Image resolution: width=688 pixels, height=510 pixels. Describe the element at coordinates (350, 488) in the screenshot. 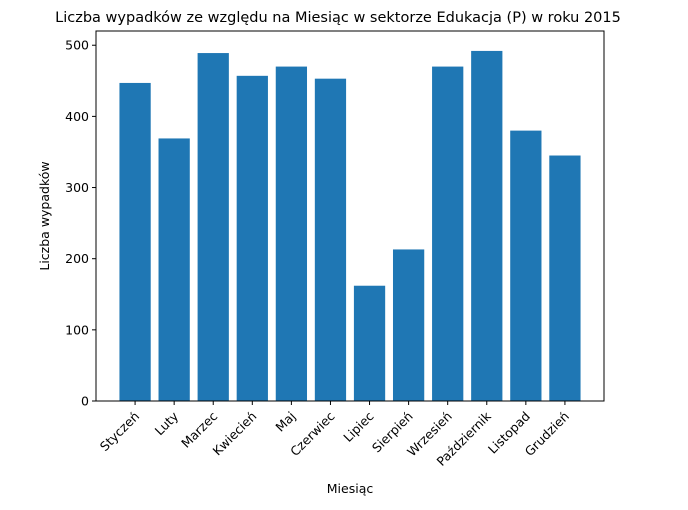

I see `x-axis-label: Miesiąc` at that location.